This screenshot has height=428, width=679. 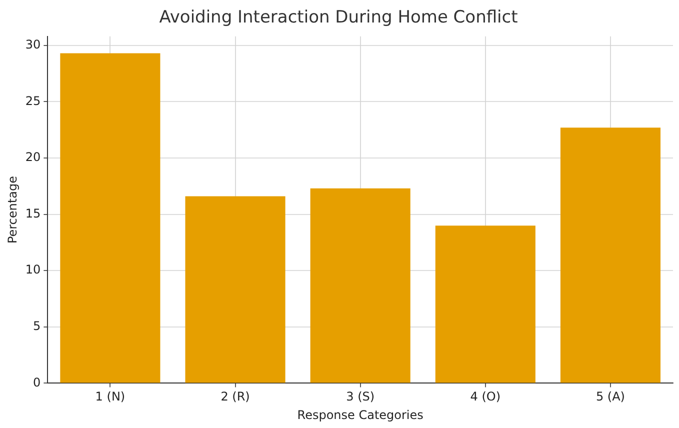 I want to click on y-tick-label: 10, so click(x=33, y=269).